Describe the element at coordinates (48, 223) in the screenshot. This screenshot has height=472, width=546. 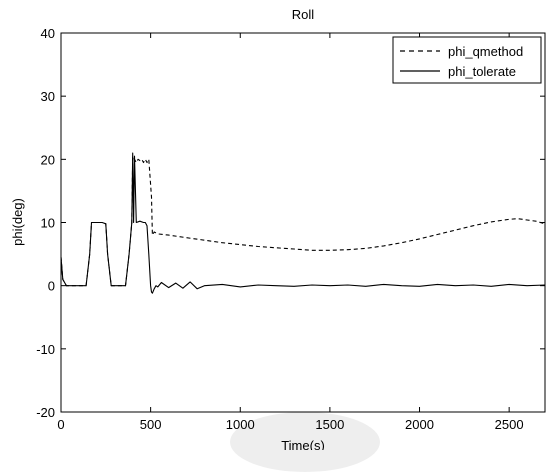
I see `y-tick-label: 10` at that location.